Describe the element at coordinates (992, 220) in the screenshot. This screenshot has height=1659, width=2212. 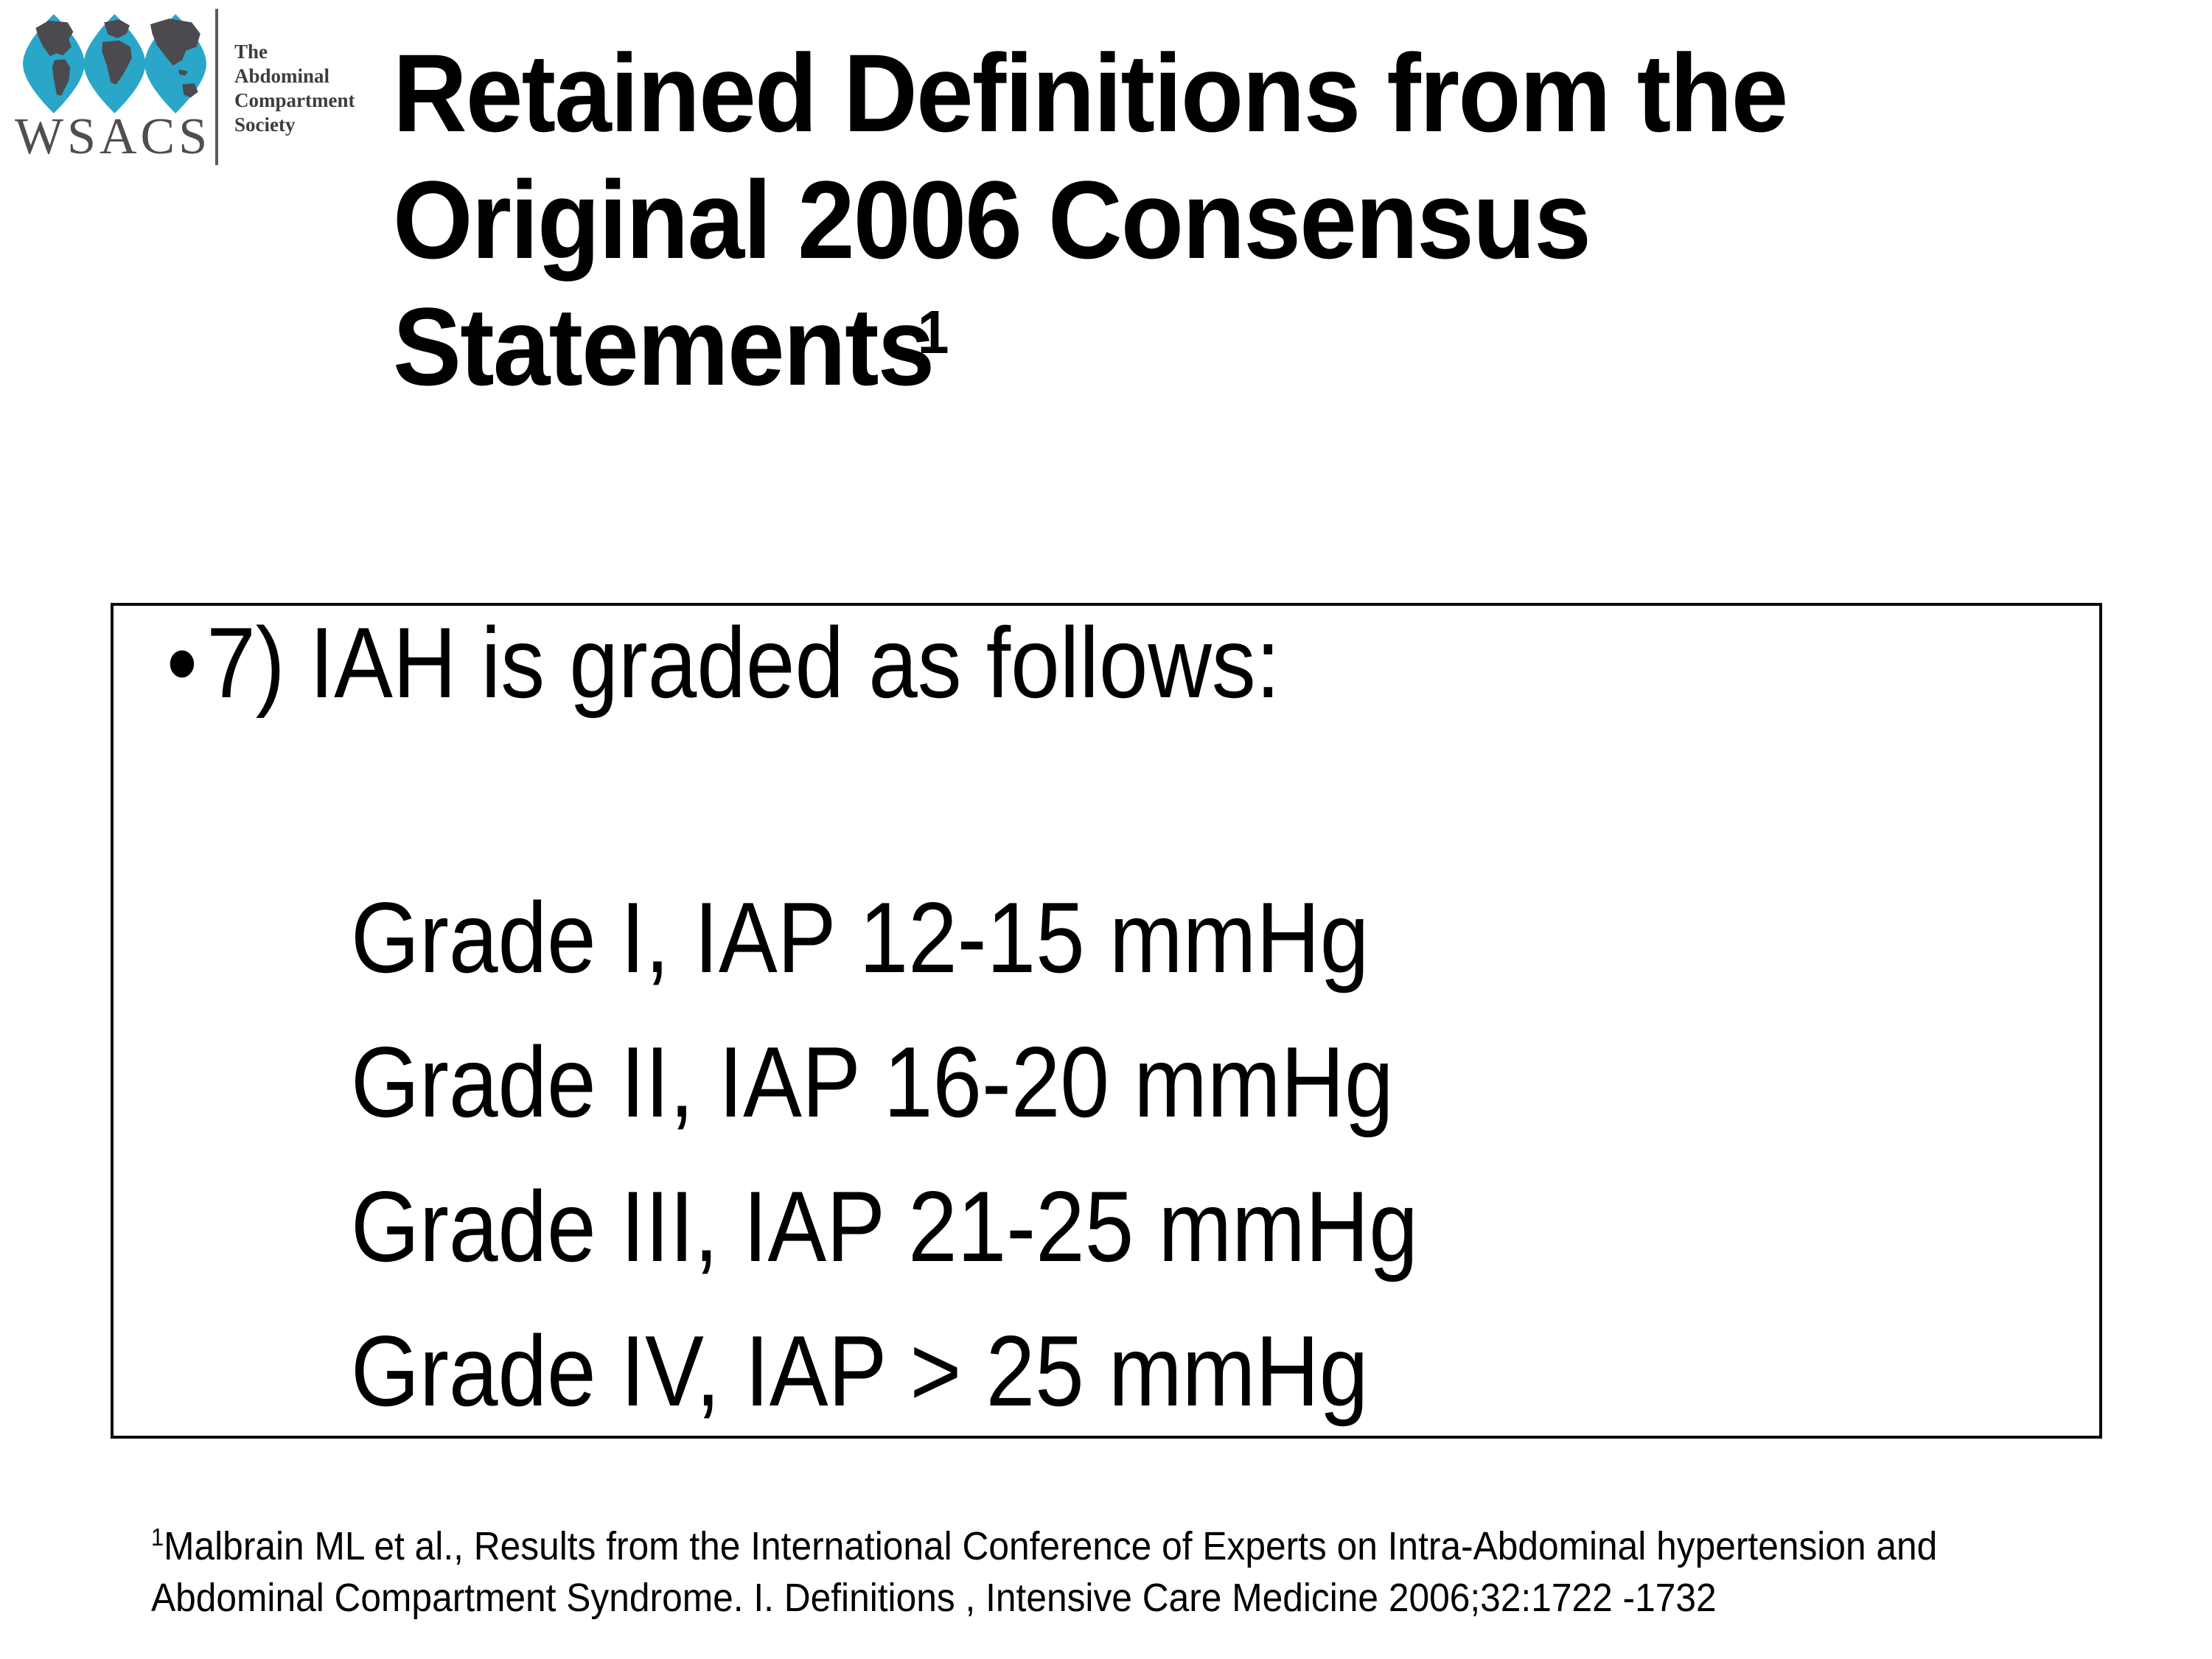
I see `title-line: Original 2006 Consensus` at that location.